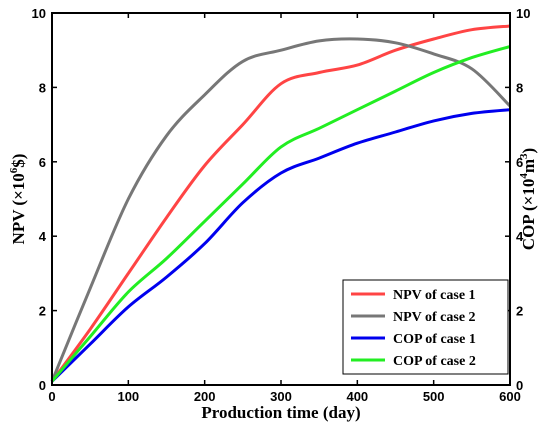 Image resolution: width=550 pixels, height=430 pixels. I want to click on y-left-axis-title: NPV (×106$), so click(18, 199).